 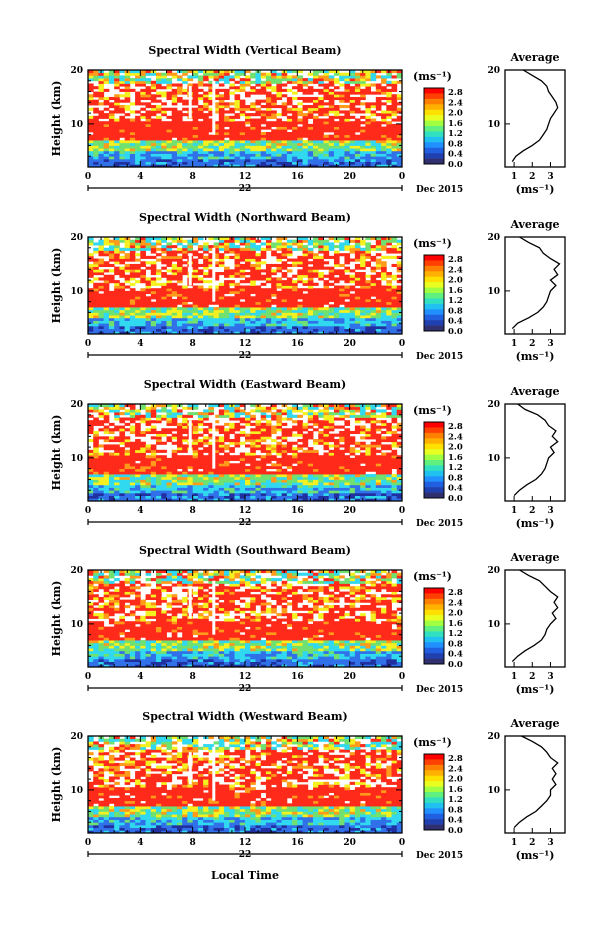 I want to click on colorbar-swatch, so click(x=434, y=129).